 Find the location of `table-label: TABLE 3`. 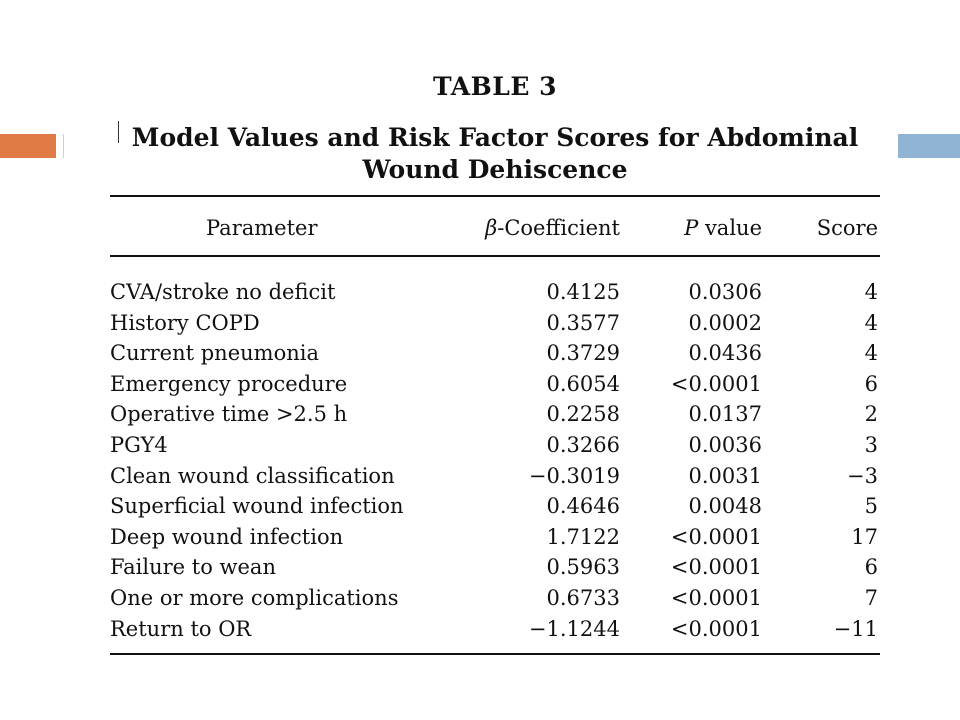

table-label: TABLE 3 is located at coordinates (495, 86).